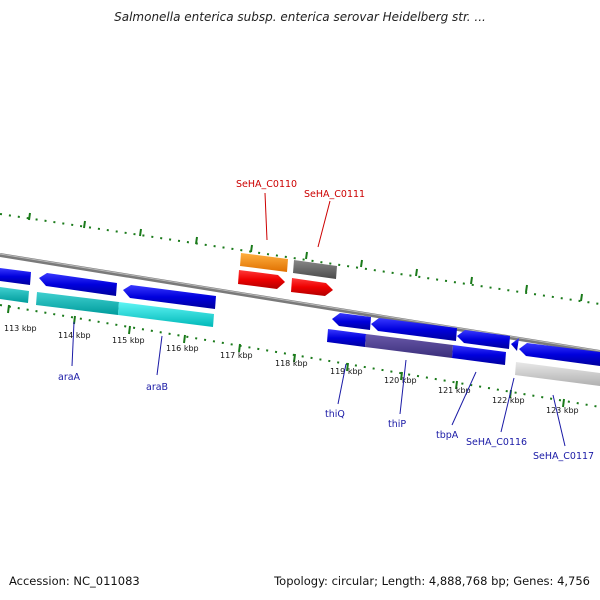 This screenshot has width=600, height=600. What do you see at coordinates (315, 269) in the screenshot?
I see `gene-seha-c0111-block` at bounding box center [315, 269].